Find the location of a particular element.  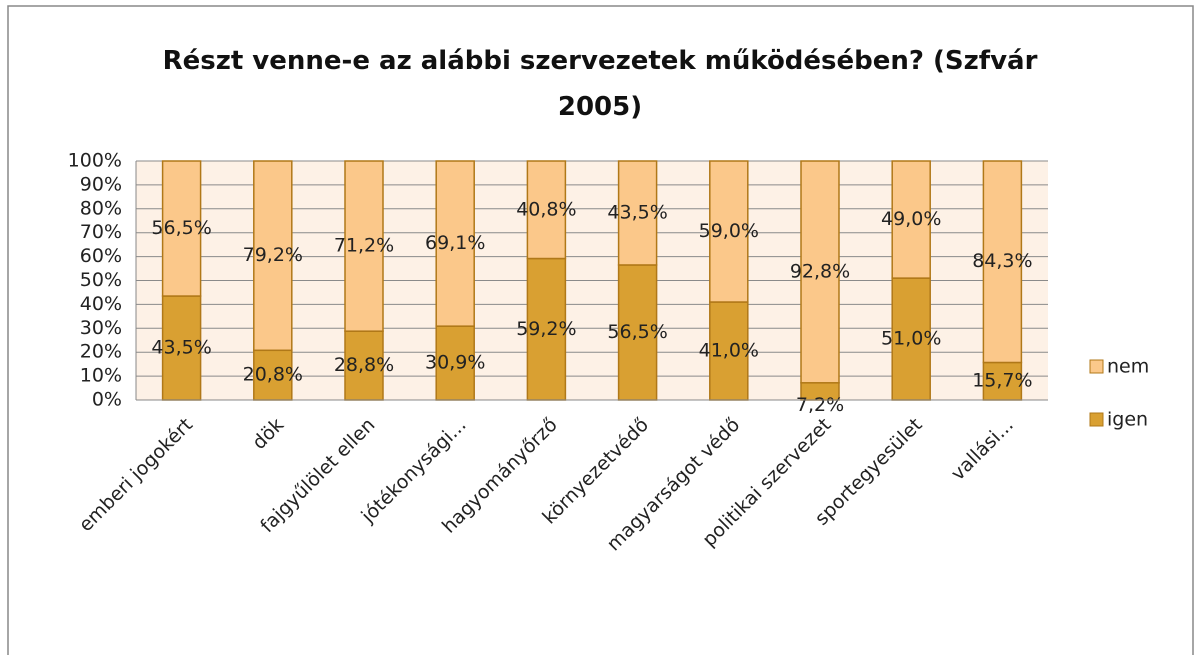

data-label: 79,2% is located at coordinates (273, 255).